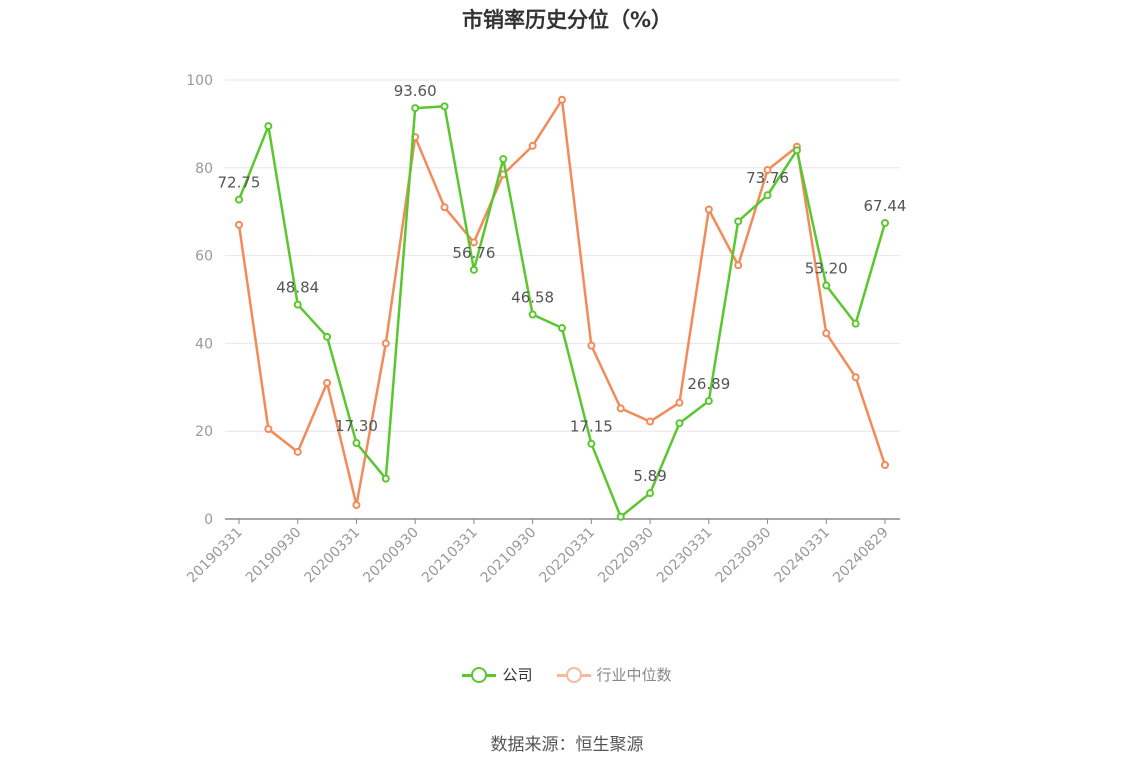 The height and width of the screenshot is (766, 1134). I want to click on y-tick-label: 80, so click(204, 169).